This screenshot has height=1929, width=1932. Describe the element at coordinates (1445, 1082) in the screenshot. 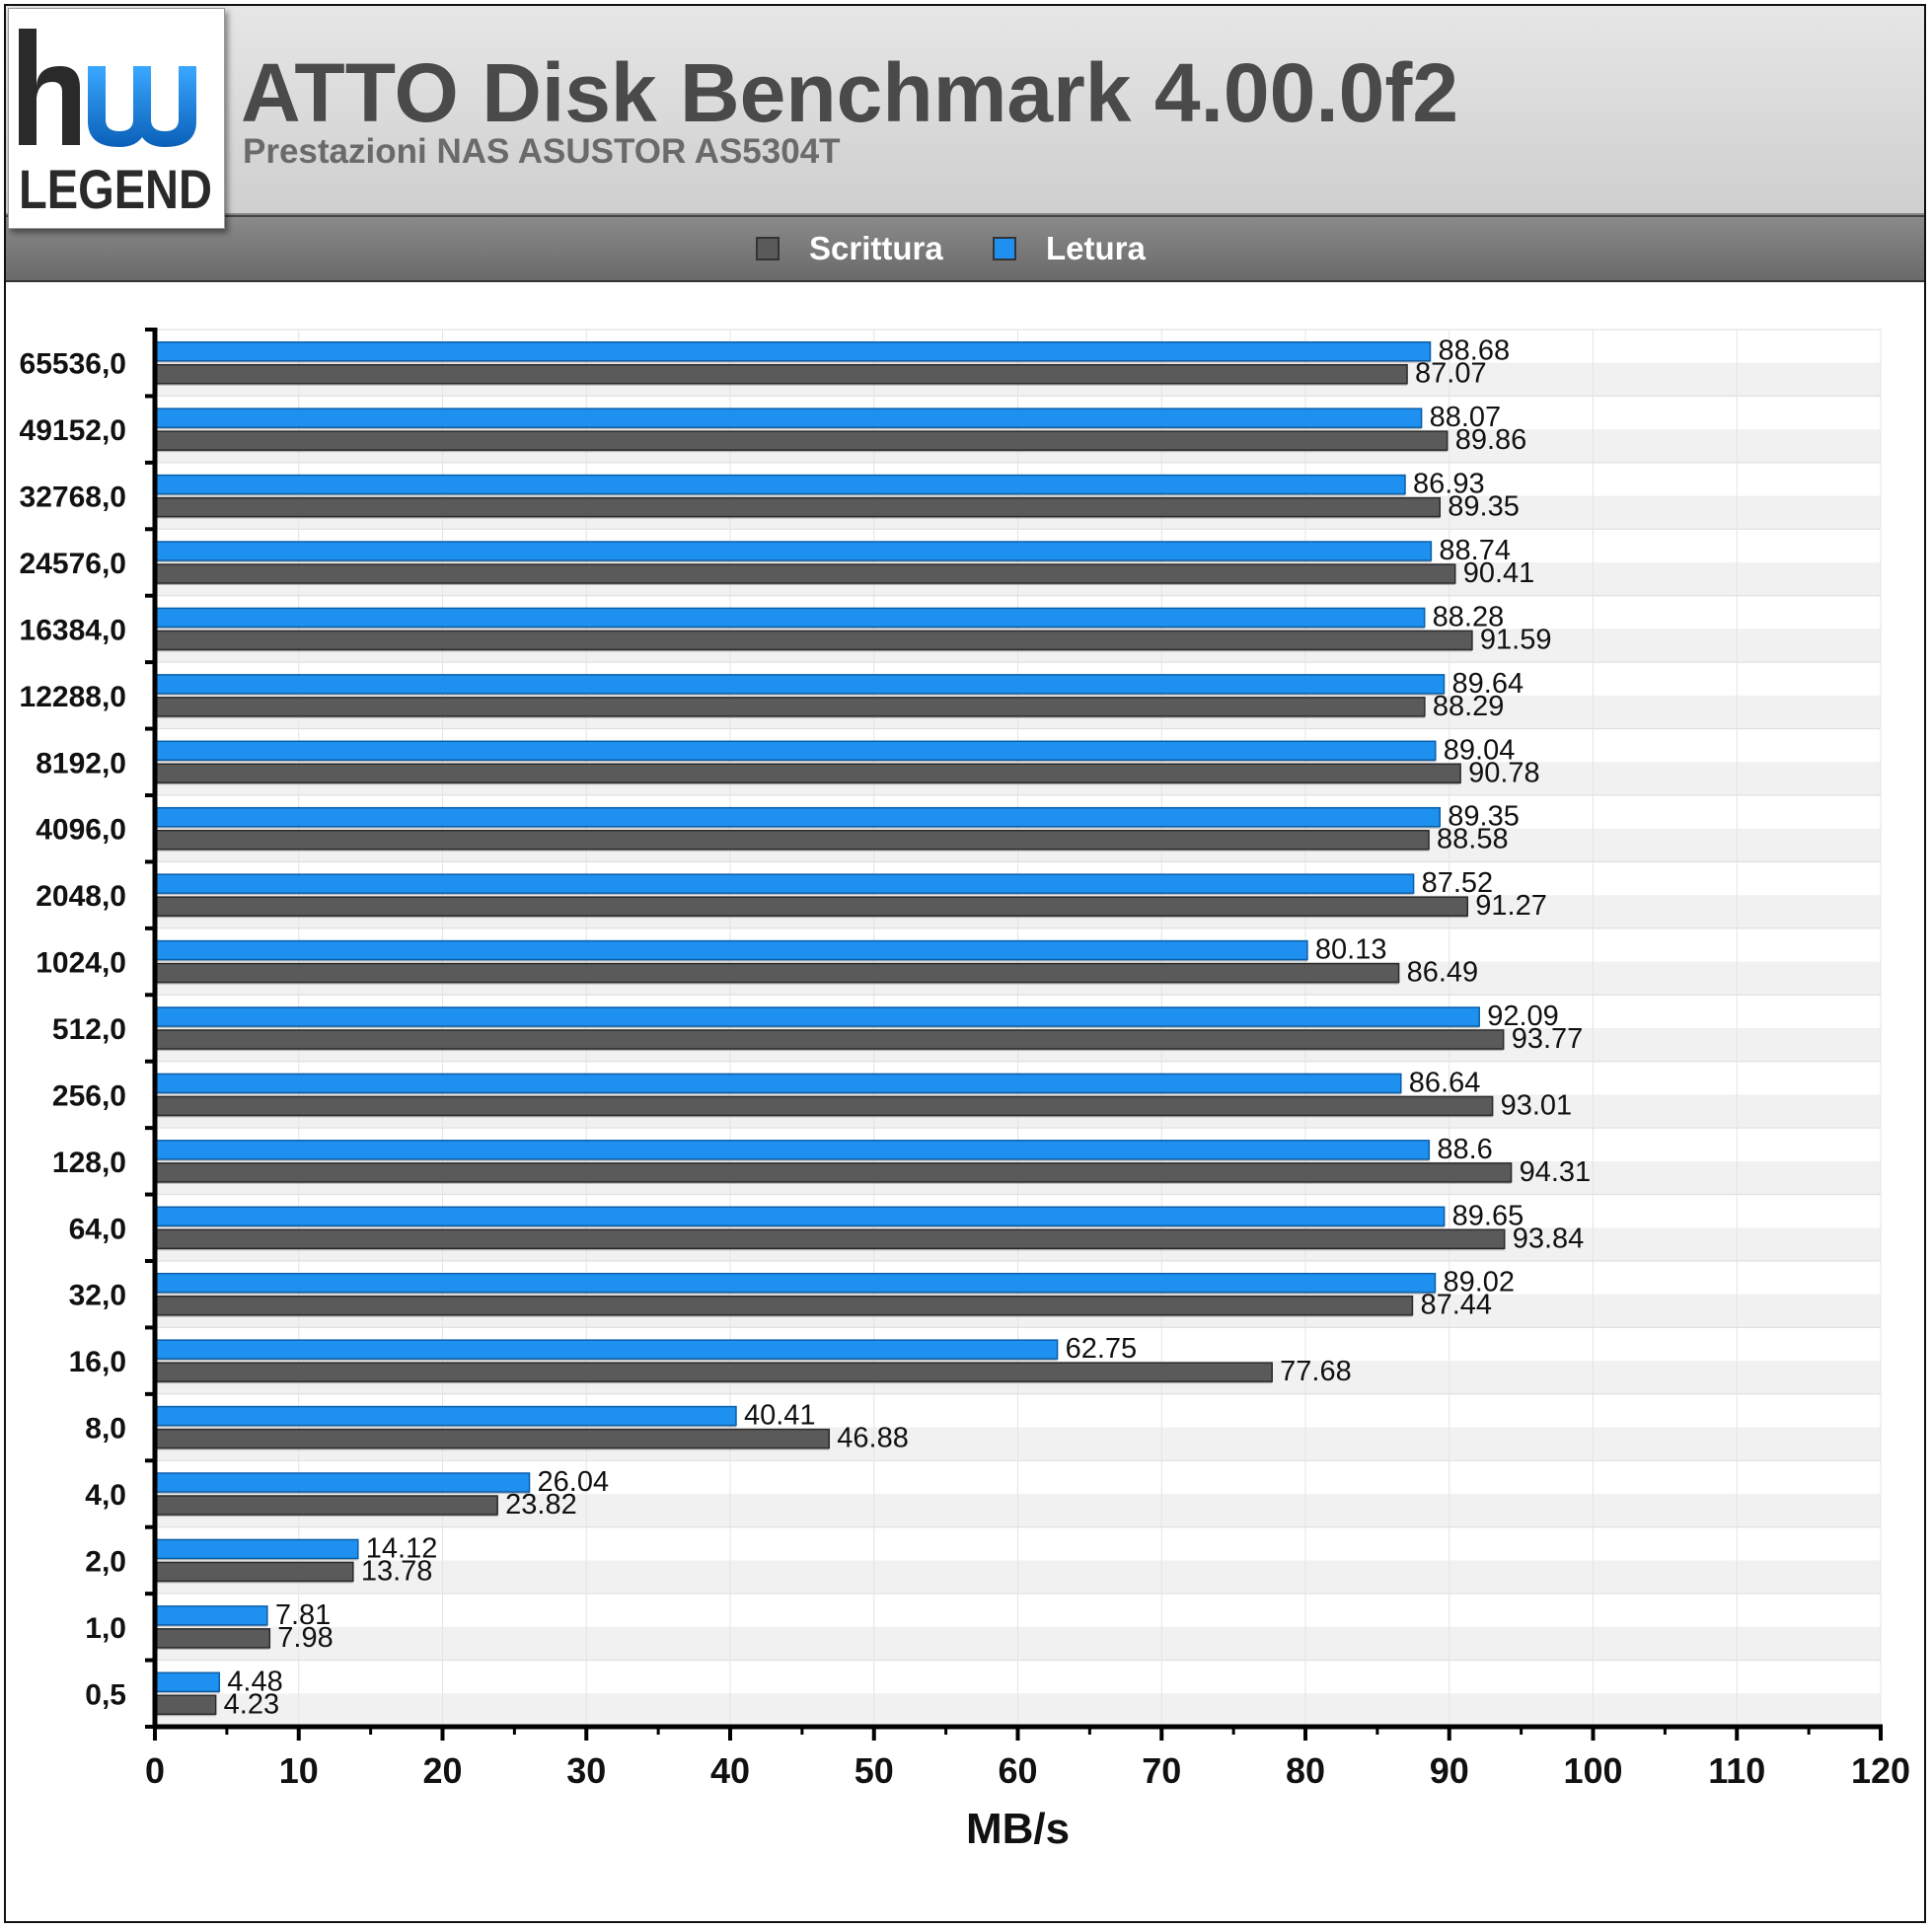

I see `value-label-letura-256-0: 86.64` at that location.